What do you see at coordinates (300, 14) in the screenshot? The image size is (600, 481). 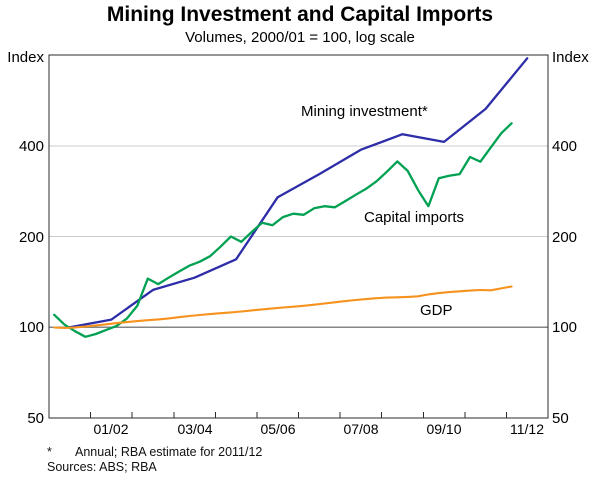 I see `chart-title: Mining Investment and Capital Imports` at bounding box center [300, 14].